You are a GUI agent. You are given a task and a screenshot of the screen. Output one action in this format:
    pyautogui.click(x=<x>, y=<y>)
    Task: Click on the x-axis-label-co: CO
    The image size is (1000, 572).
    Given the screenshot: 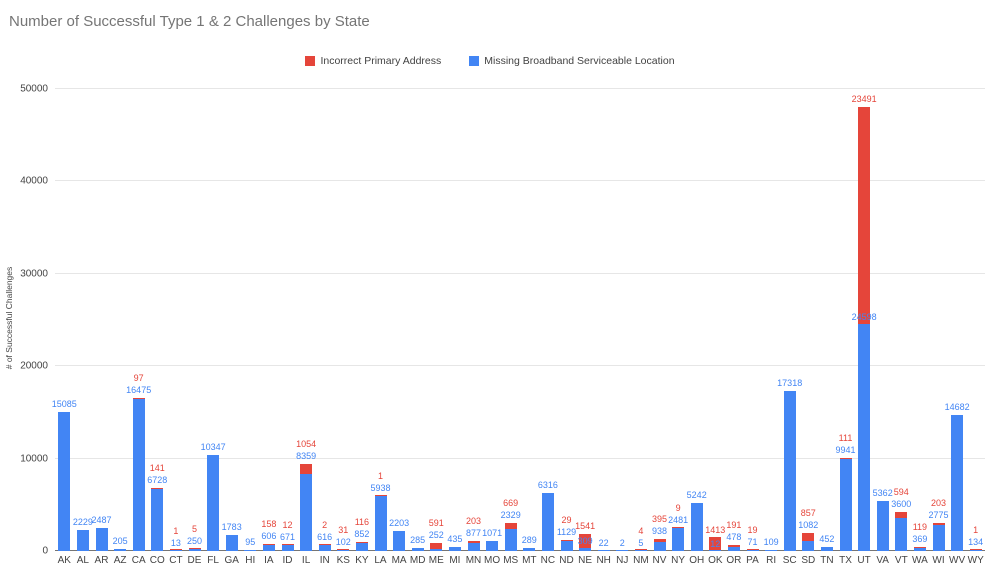 What is the action you would take?
    pyautogui.click(x=157, y=560)
    